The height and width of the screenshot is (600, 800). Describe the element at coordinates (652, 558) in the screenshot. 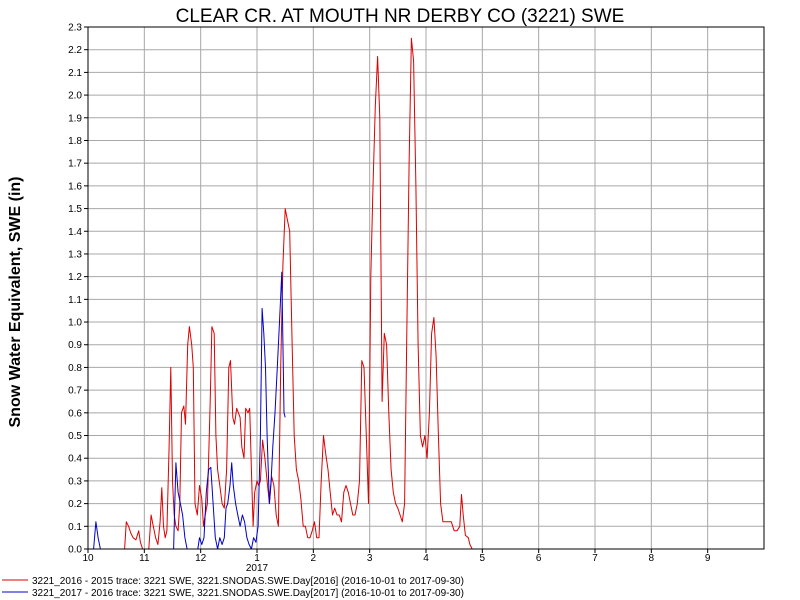

I see `x-tick-label: 8` at that location.